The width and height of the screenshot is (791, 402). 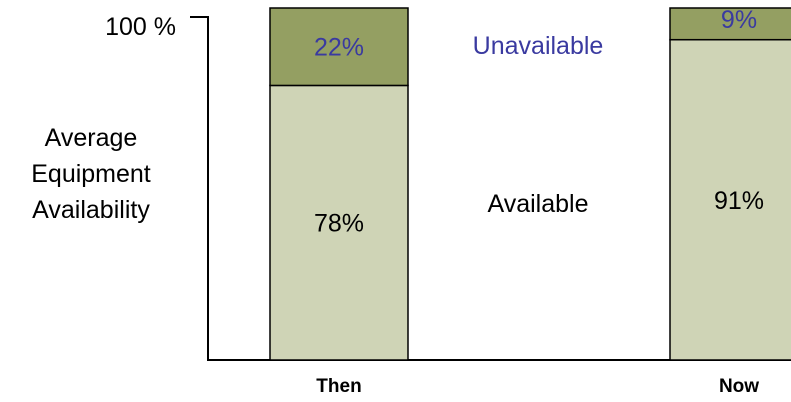 I want to click on y-axis-tick-label-100: 100 %, so click(x=140, y=27).